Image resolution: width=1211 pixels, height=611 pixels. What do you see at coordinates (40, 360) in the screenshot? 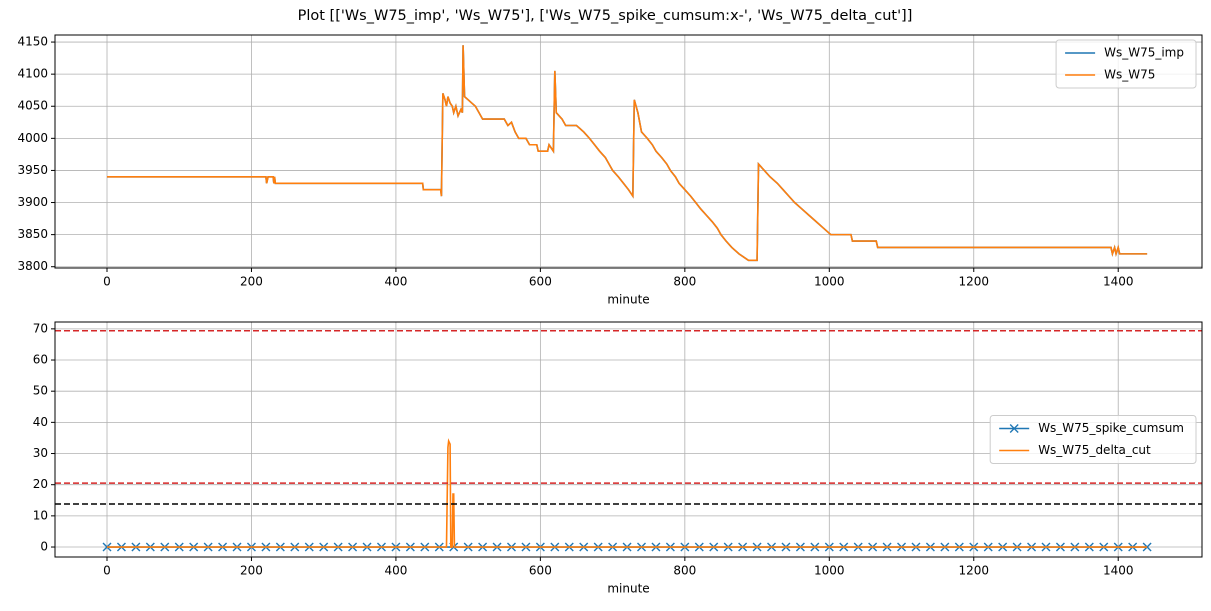
I see `y-tick-label: 60` at bounding box center [40, 360].